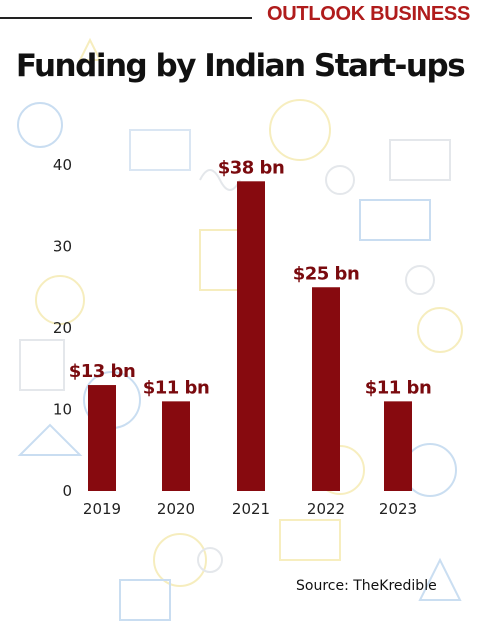 The width and height of the screenshot is (480, 639). What do you see at coordinates (251, 167) in the screenshot?
I see `data-label: $38 bn` at bounding box center [251, 167].